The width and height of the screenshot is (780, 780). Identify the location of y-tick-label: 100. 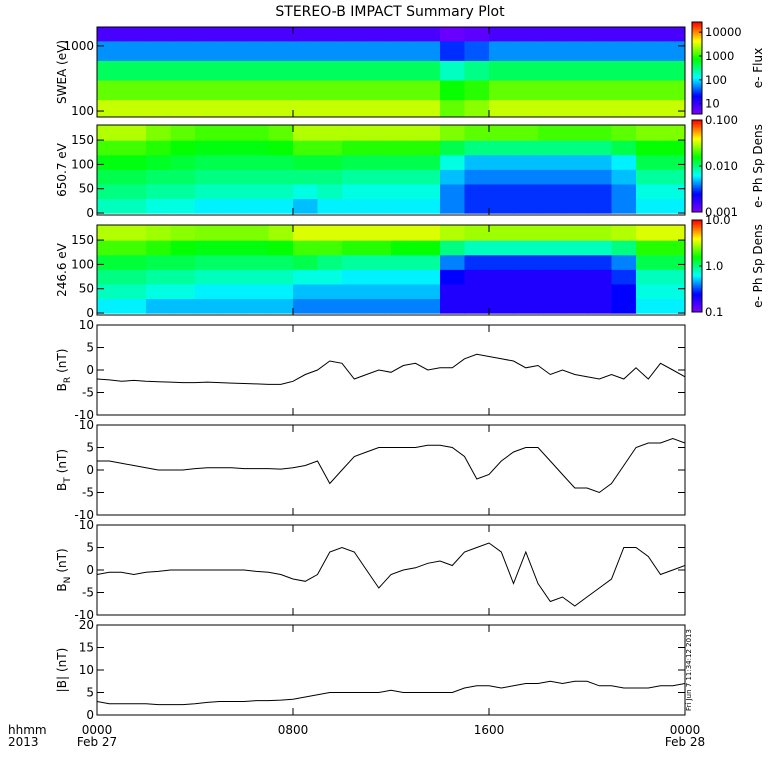
(82, 264).